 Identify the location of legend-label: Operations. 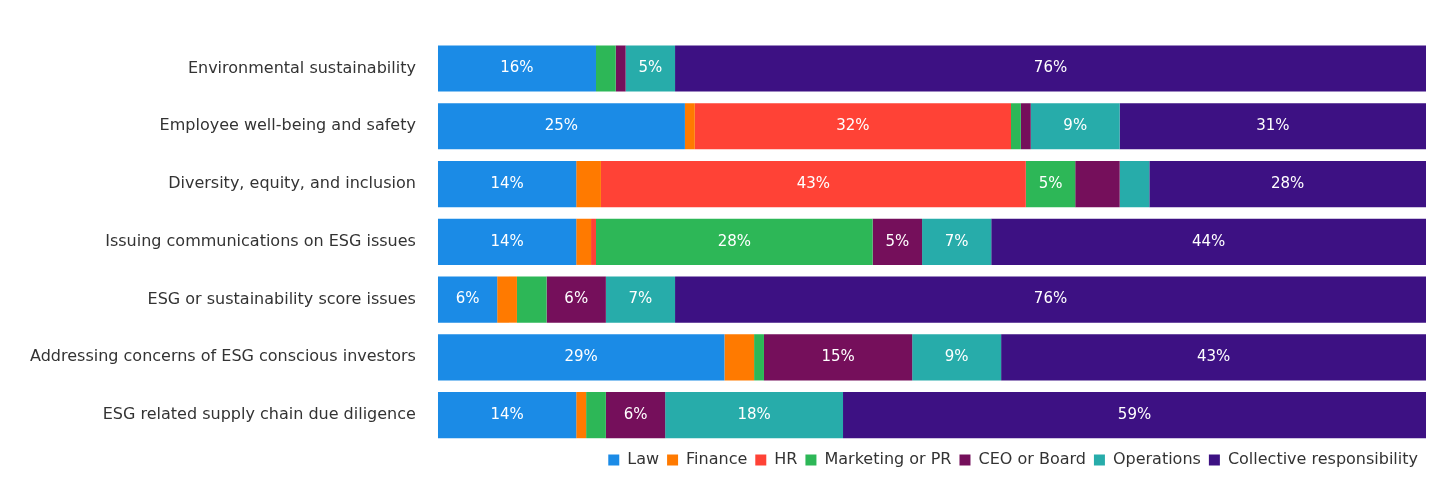
(1156, 459).